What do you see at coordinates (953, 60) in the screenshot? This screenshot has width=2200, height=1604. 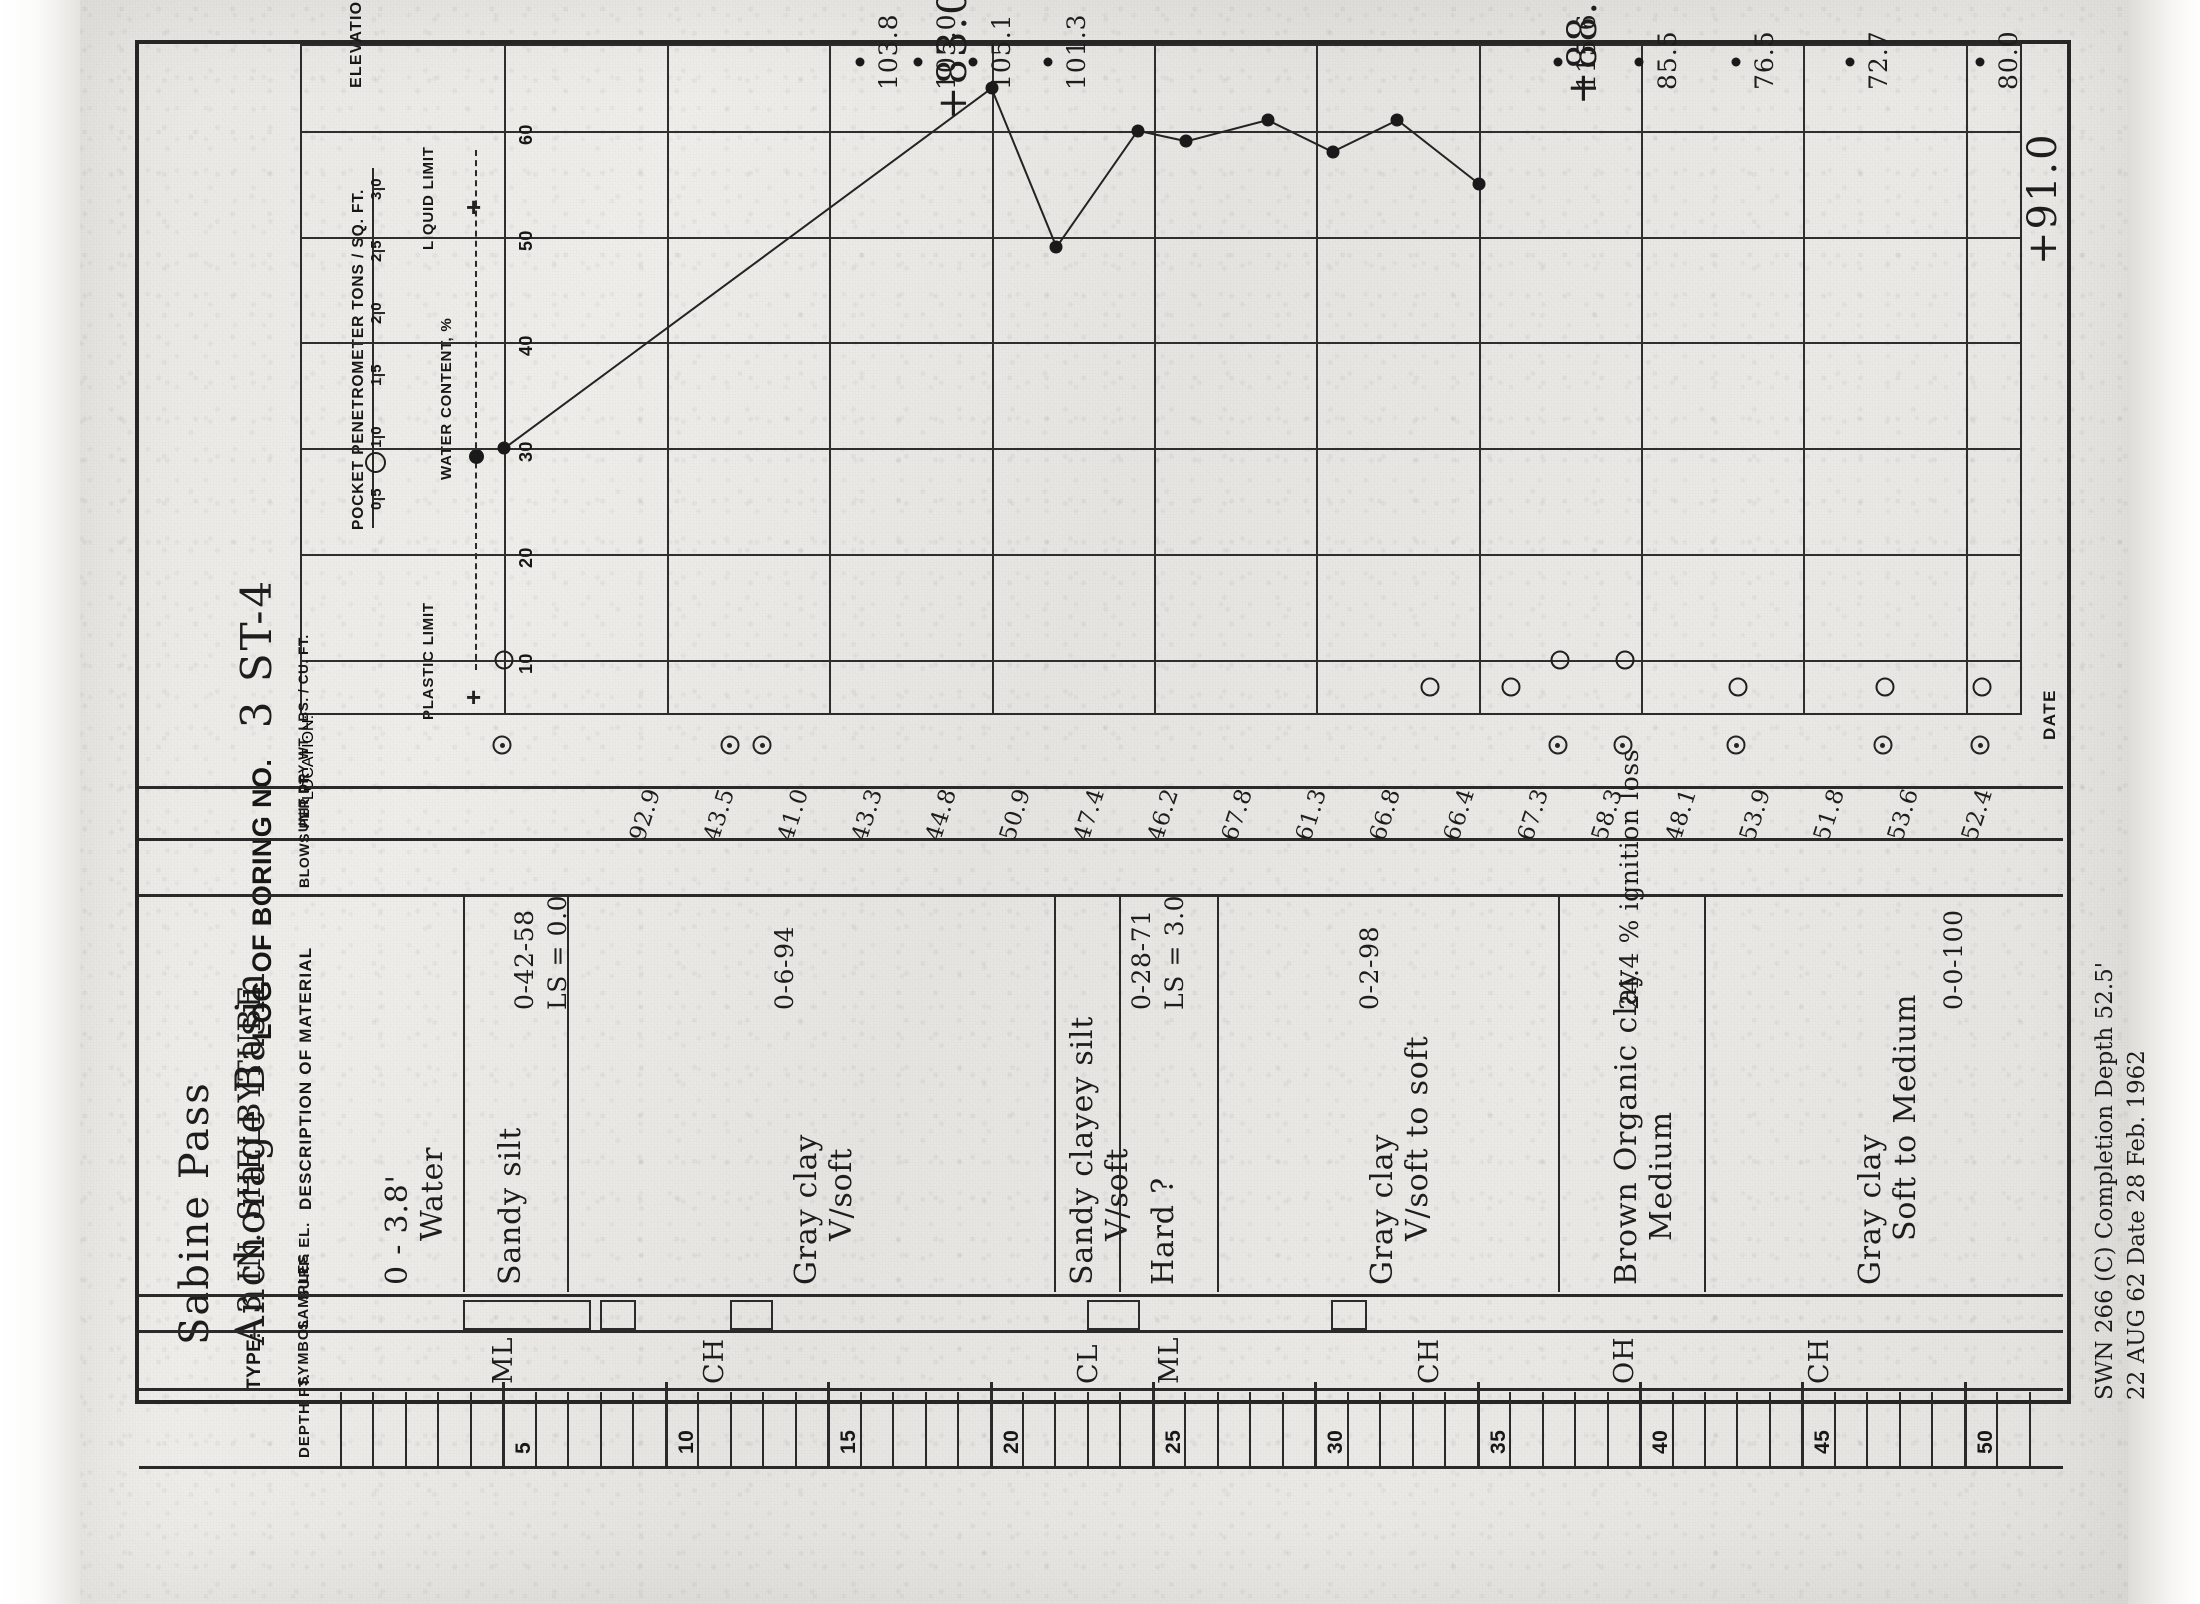 I see `hand-elevation-1: +83.0` at bounding box center [953, 60].